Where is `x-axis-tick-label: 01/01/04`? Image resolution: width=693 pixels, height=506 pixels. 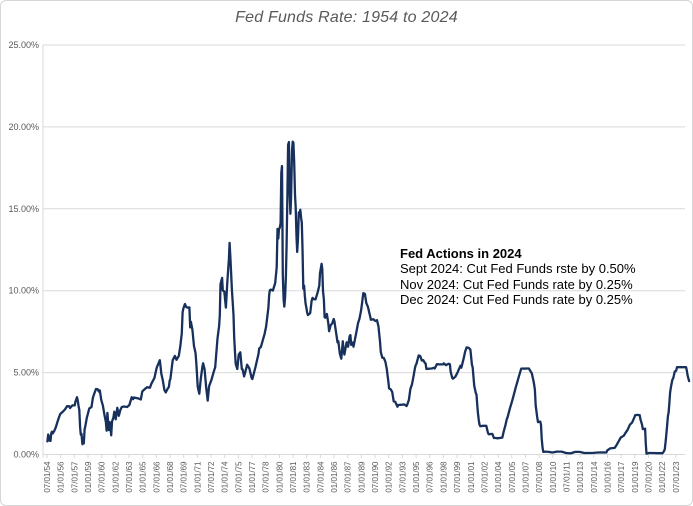
x-axis-tick-label: 01/01/04 is located at coordinates (498, 477).